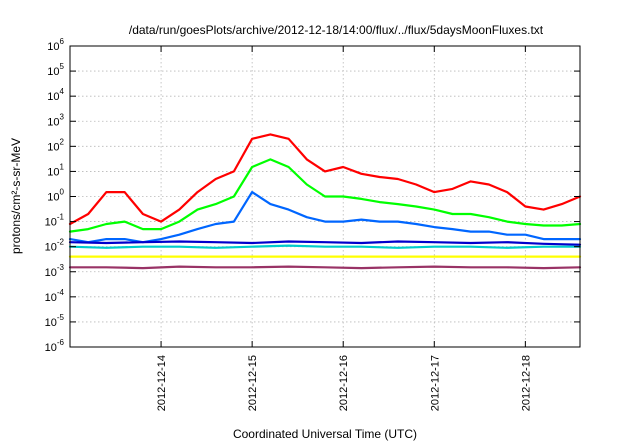  I want to click on y-tick-label: 10⁴, so click(55, 95).